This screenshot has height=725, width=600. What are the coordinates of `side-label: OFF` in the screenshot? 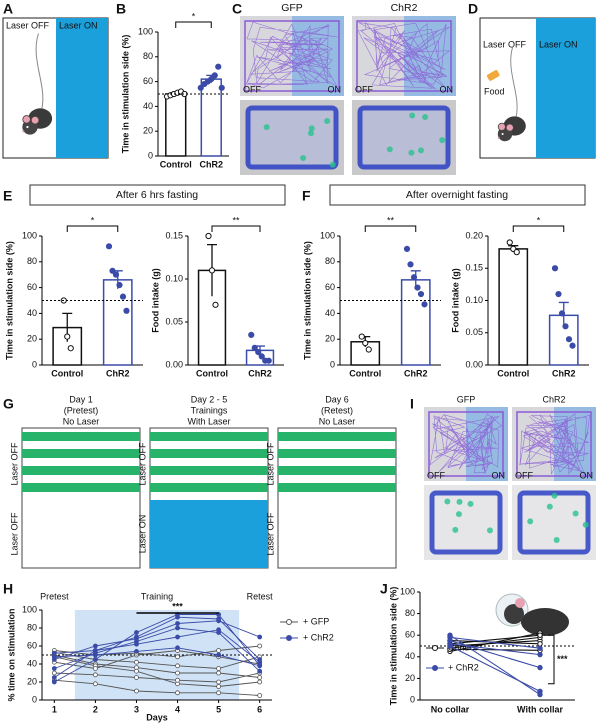 It's located at (364, 89).